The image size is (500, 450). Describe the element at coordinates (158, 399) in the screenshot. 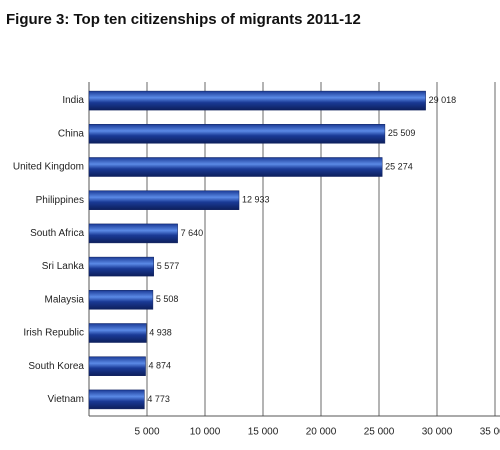

I see `value-label: 4 773` at that location.